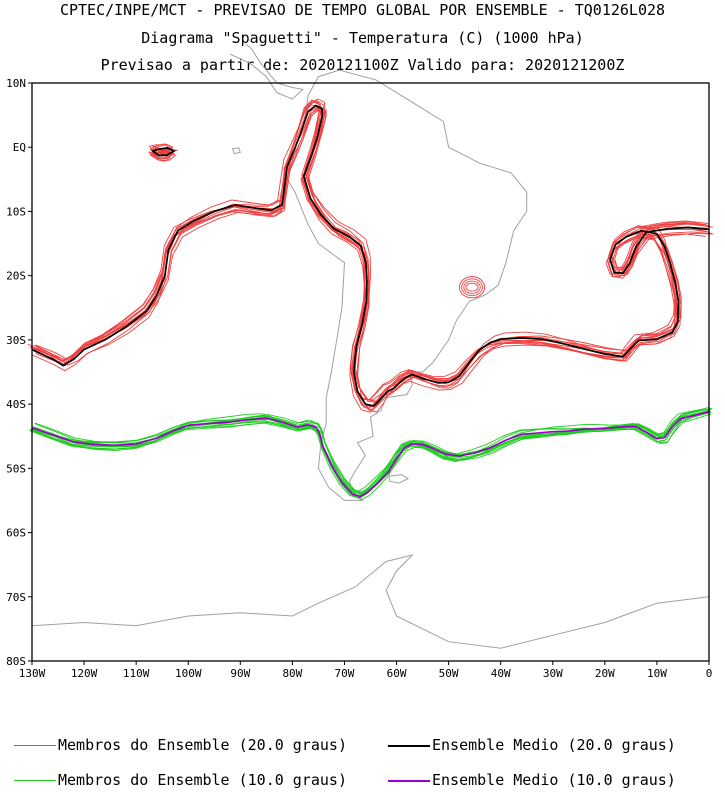  I want to click on y-tick-label: 80S, so click(16, 661).